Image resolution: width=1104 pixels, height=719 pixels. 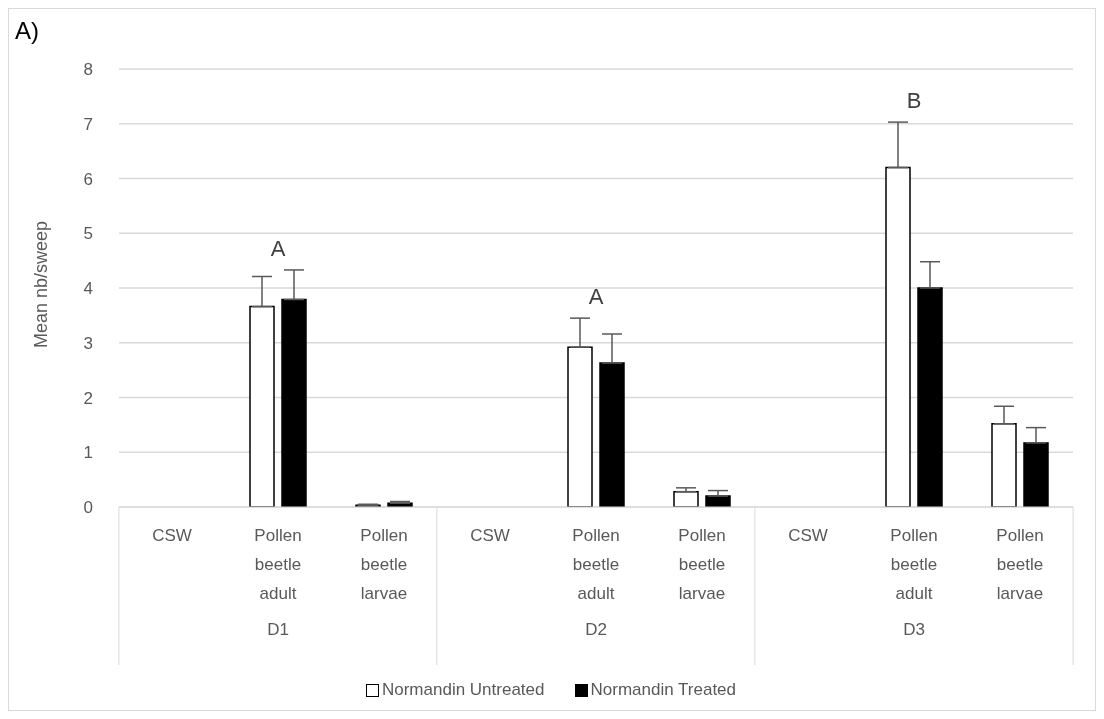 What do you see at coordinates (88, 70) in the screenshot?
I see `y-tick-label: 8` at bounding box center [88, 70].